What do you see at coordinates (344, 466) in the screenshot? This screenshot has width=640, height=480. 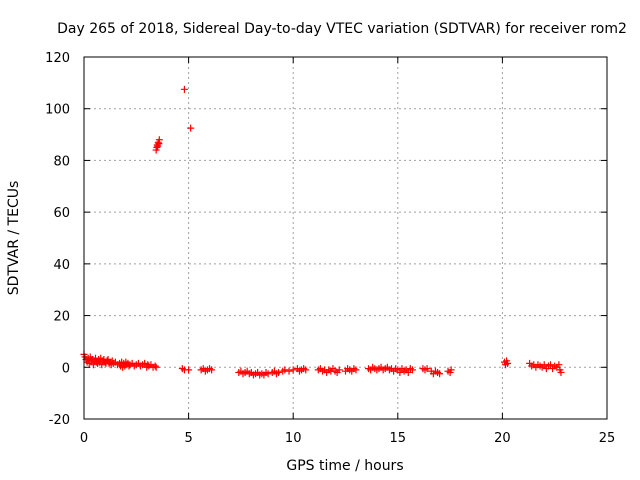 I see `x-axis-label: GPS time / hours` at bounding box center [344, 466].